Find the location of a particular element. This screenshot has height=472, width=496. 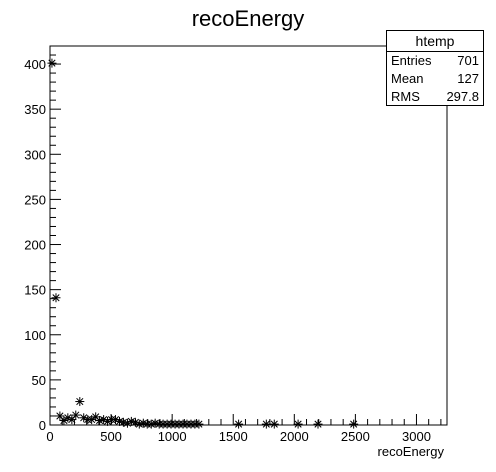

stats-entries-label: Entries is located at coordinates (411, 60).